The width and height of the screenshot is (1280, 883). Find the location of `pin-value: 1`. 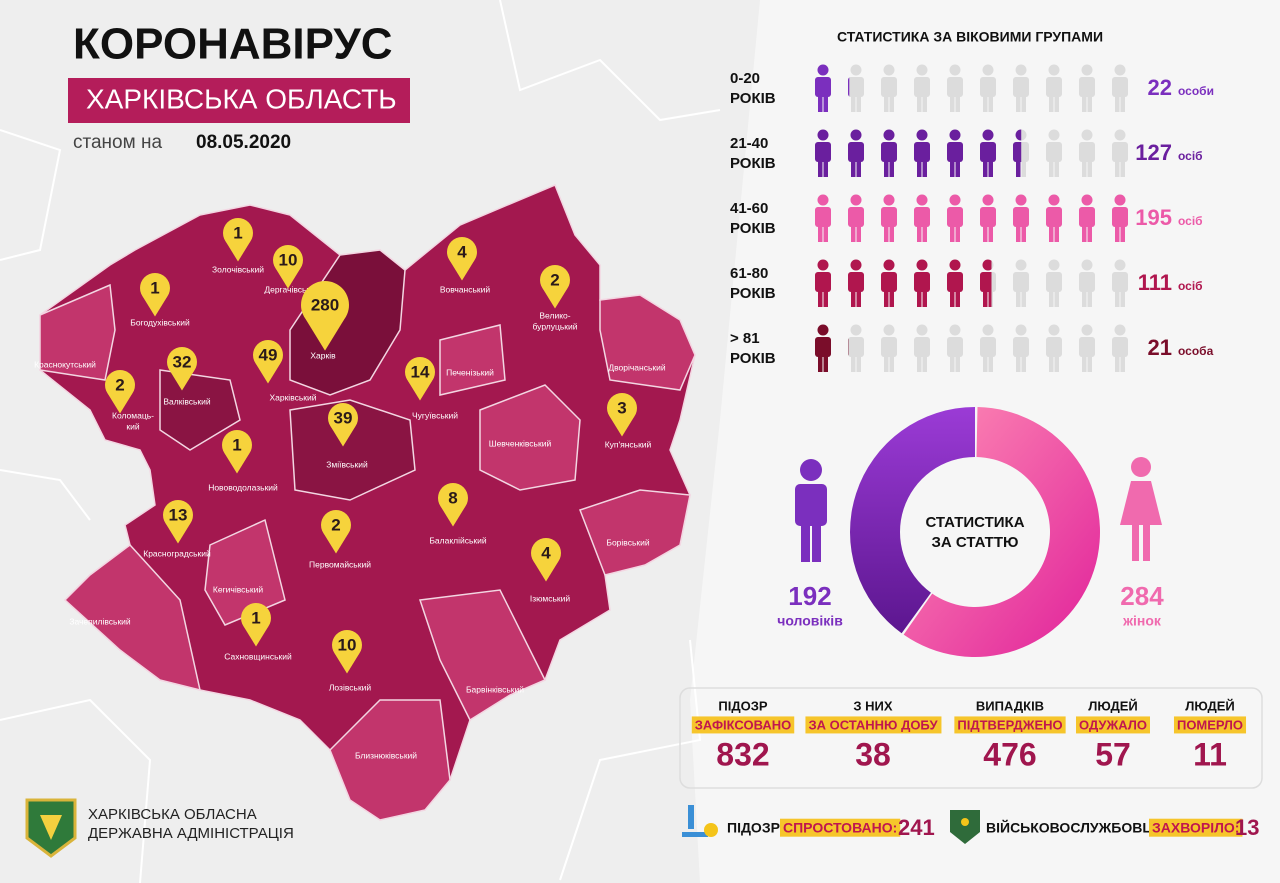

pin-value: 1 is located at coordinates (255, 617).